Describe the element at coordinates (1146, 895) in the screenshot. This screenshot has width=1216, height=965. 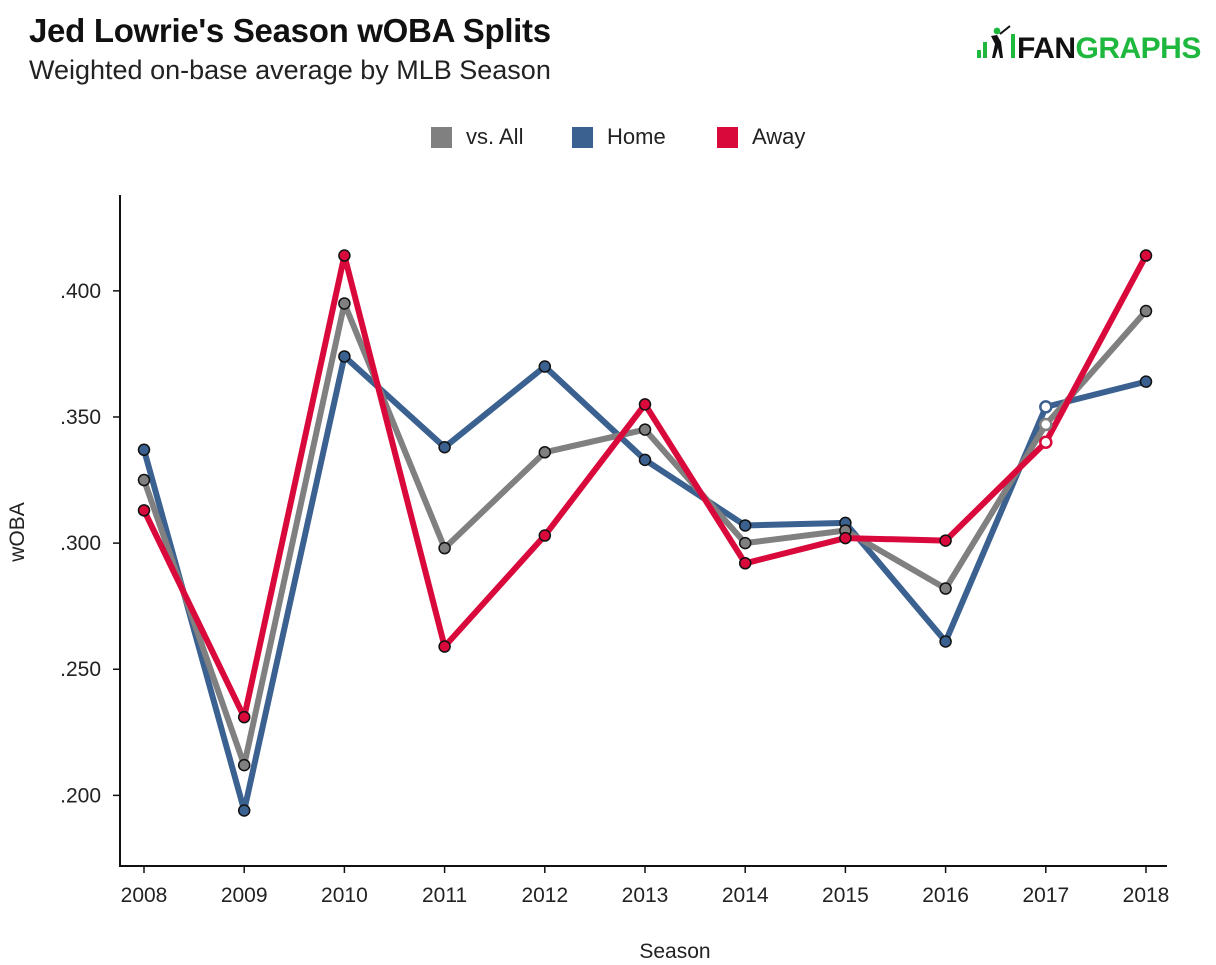
I see `x-tick-label: 2018` at that location.